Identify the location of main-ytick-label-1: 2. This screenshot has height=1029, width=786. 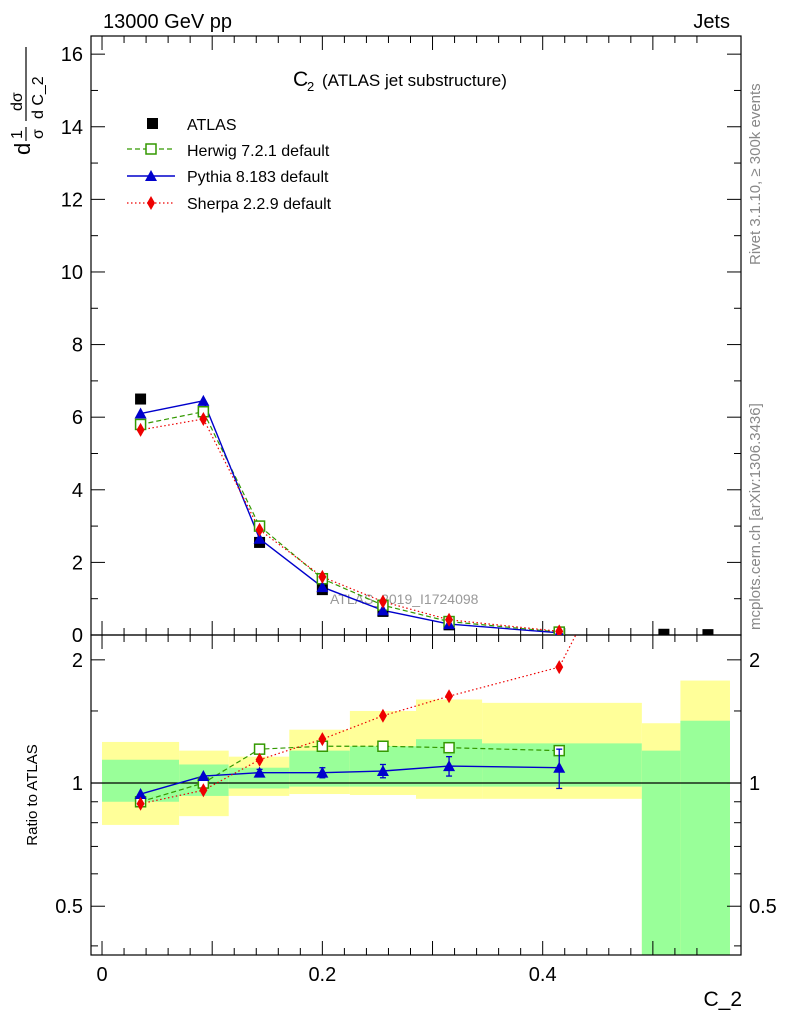
(77, 563).